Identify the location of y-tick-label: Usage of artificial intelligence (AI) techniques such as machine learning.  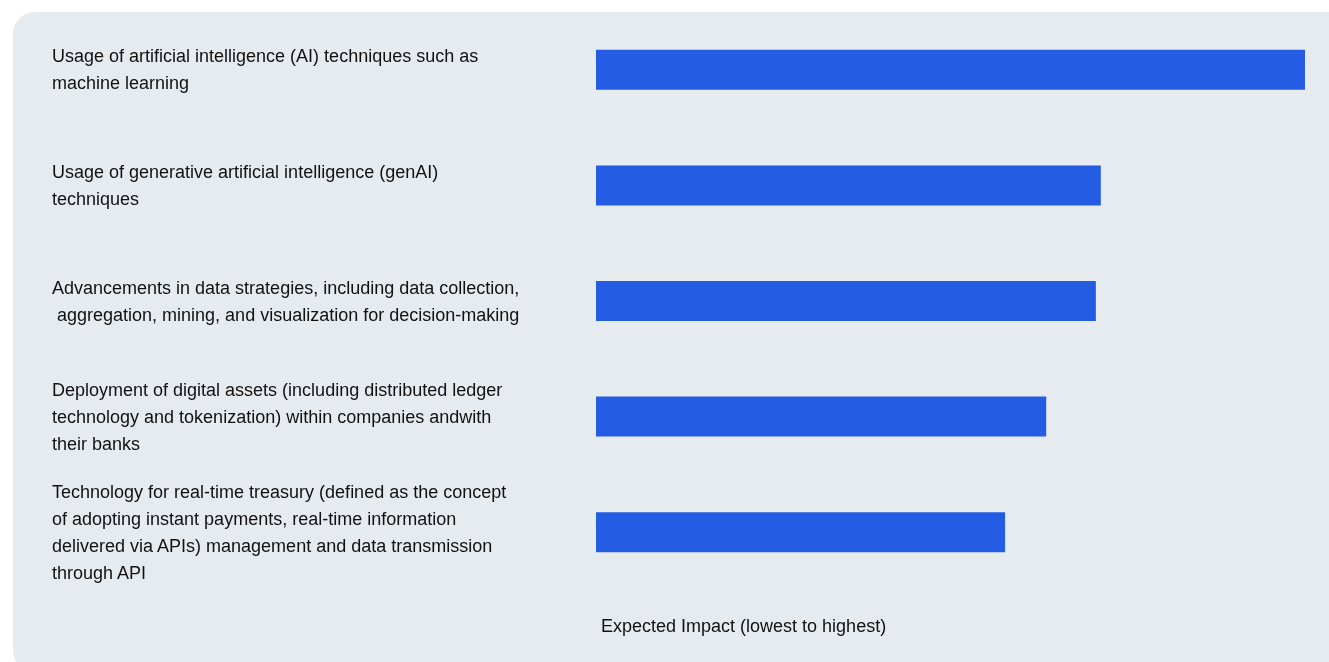
(268, 70).